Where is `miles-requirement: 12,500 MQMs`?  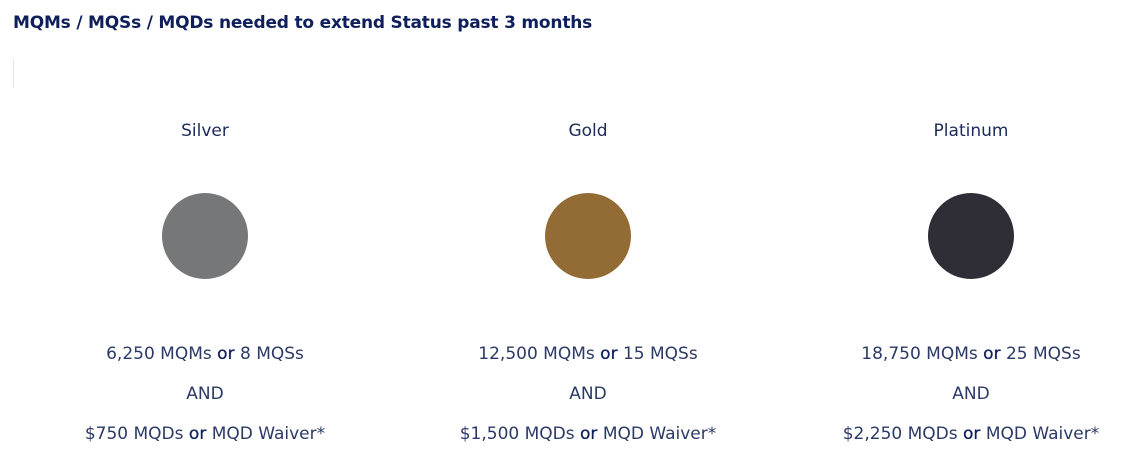
miles-requirement: 12,500 MQMs is located at coordinates (536, 354).